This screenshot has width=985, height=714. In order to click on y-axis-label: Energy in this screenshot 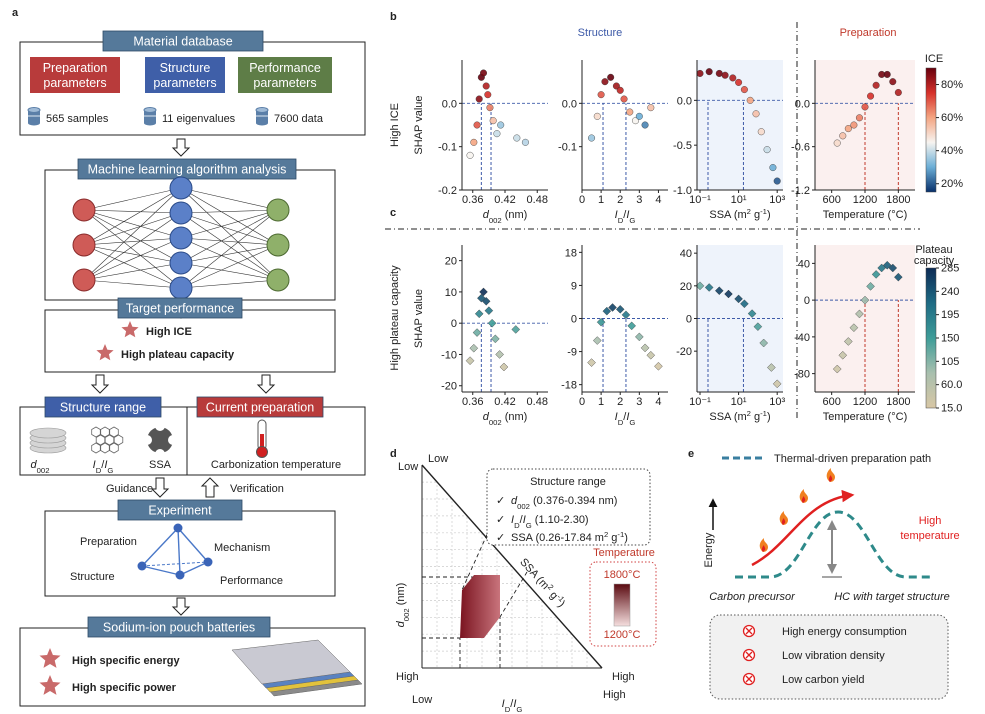, I will do `click(709, 549)`.